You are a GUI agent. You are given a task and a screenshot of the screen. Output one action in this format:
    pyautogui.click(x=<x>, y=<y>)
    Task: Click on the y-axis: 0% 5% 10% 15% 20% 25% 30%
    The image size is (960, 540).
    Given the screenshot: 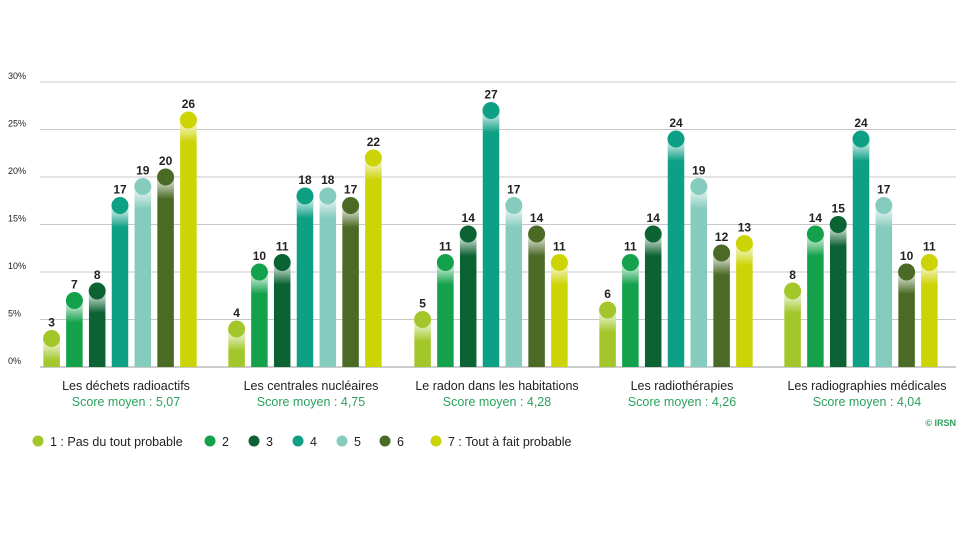 What is the action you would take?
    pyautogui.click(x=17, y=218)
    